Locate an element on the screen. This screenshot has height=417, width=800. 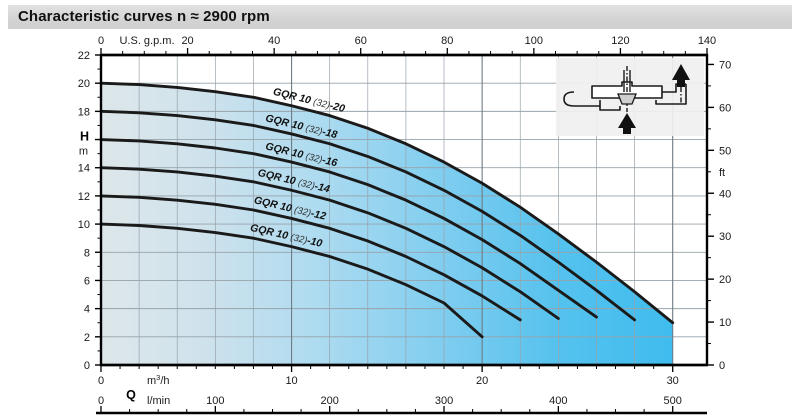
svg-text: 6 is located at coordinates (87, 281).